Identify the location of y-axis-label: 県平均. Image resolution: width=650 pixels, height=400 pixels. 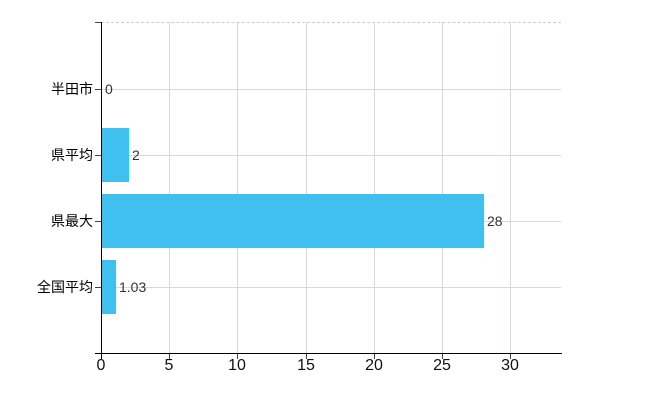
(72, 155).